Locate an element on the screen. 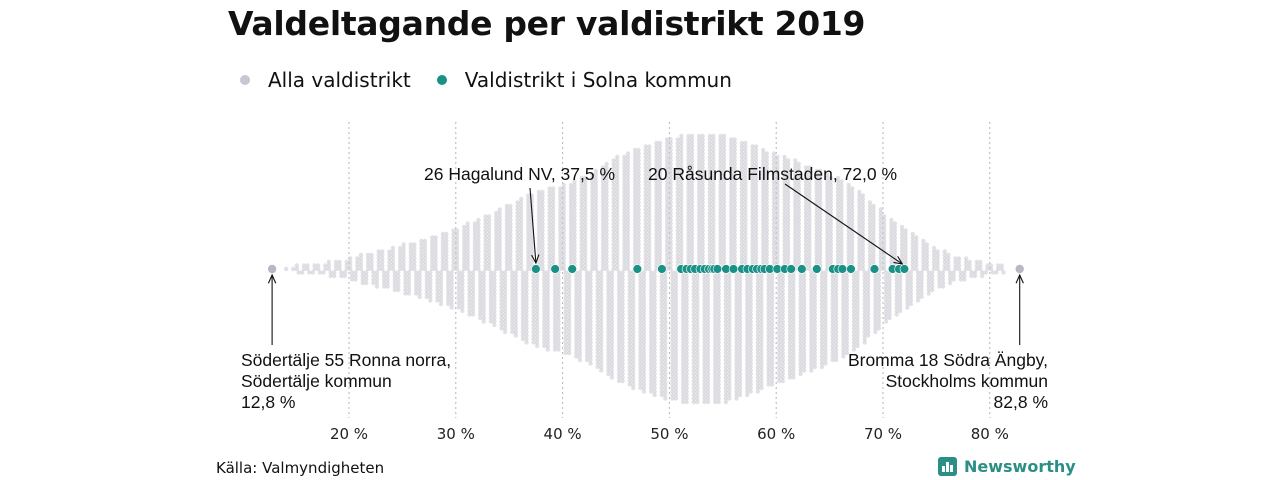 This screenshot has width=1280, height=480. legend-item-solna: Valdistrikt i Solna kommun is located at coordinates (584, 80).